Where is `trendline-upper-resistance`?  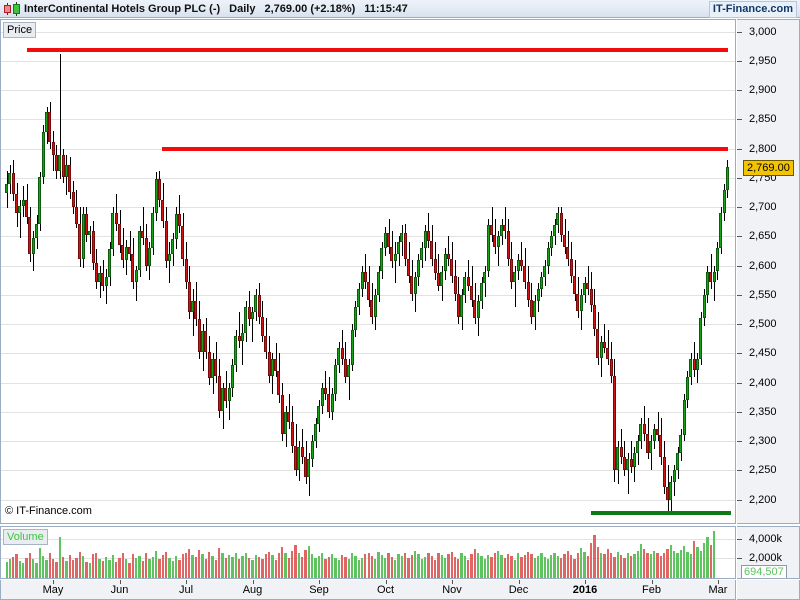
trendline-upper-resistance is located at coordinates (377, 50).